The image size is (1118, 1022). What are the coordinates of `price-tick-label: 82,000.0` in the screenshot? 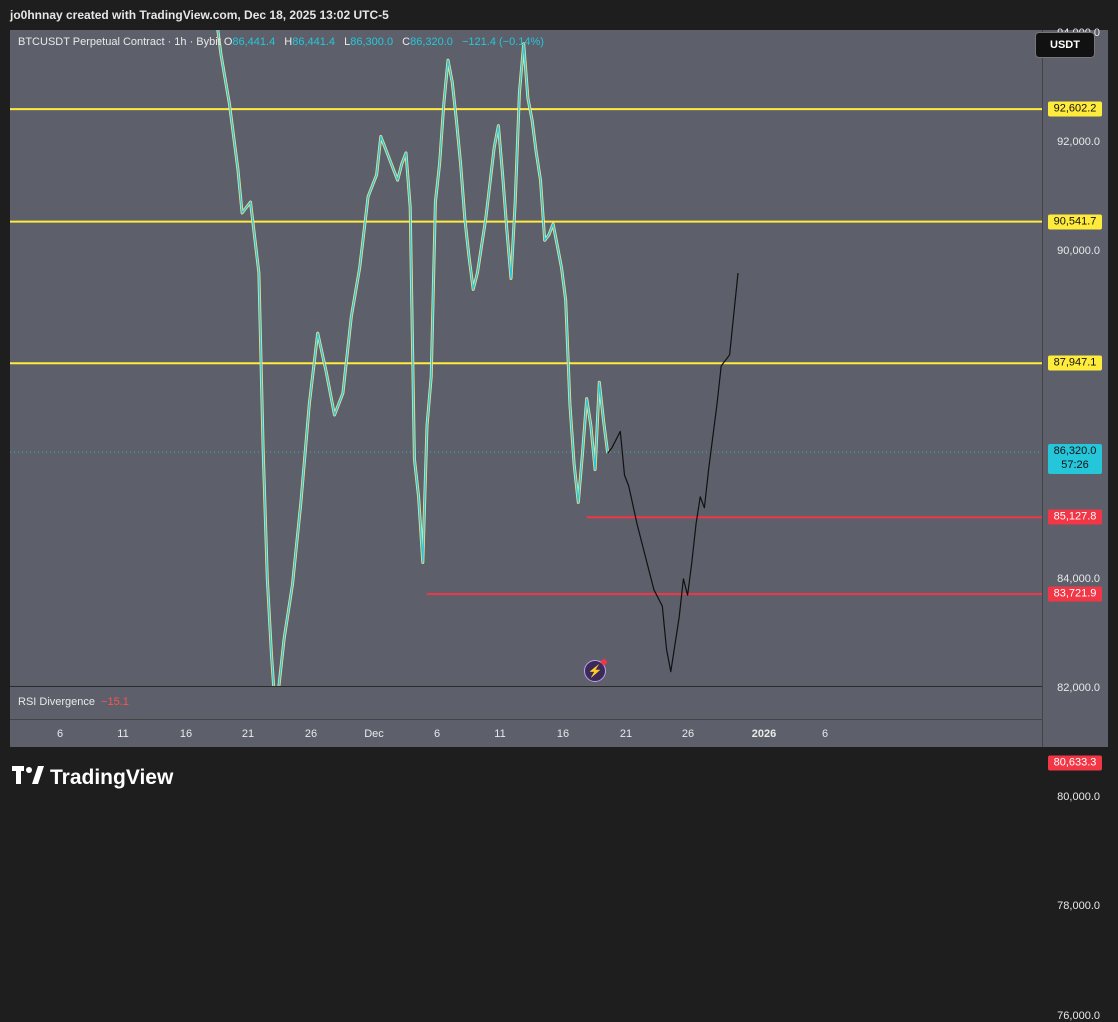 It's located at (1078, 688).